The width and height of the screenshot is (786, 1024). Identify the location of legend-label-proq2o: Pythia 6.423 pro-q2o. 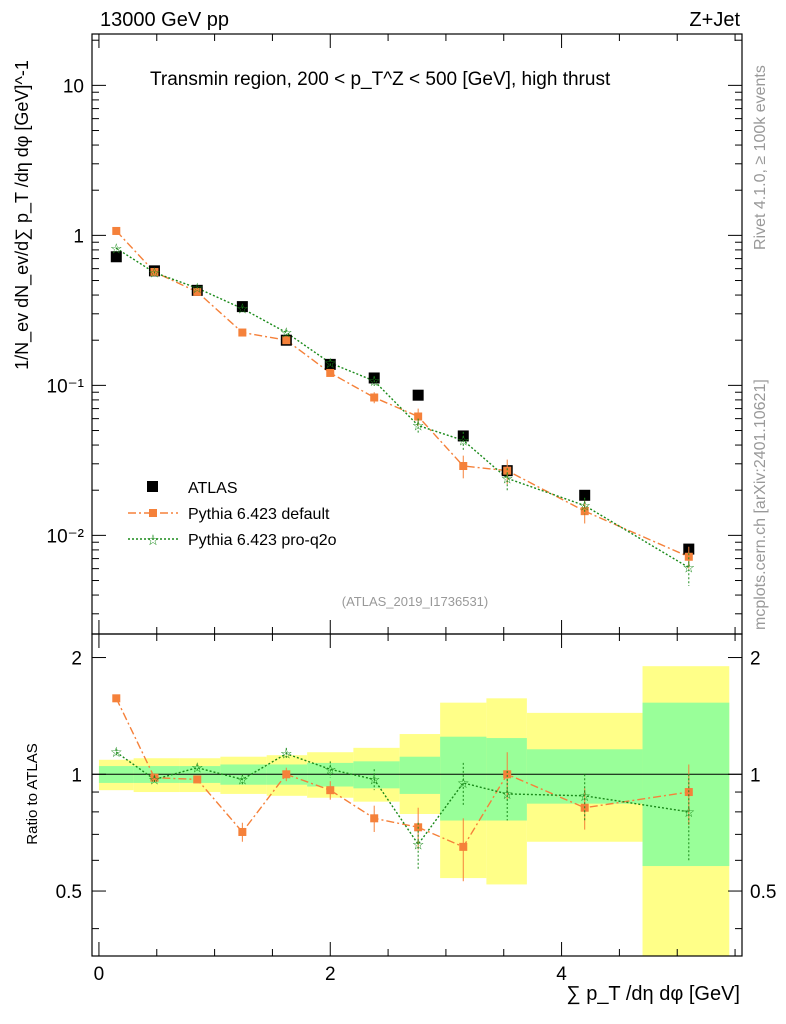
(262, 540).